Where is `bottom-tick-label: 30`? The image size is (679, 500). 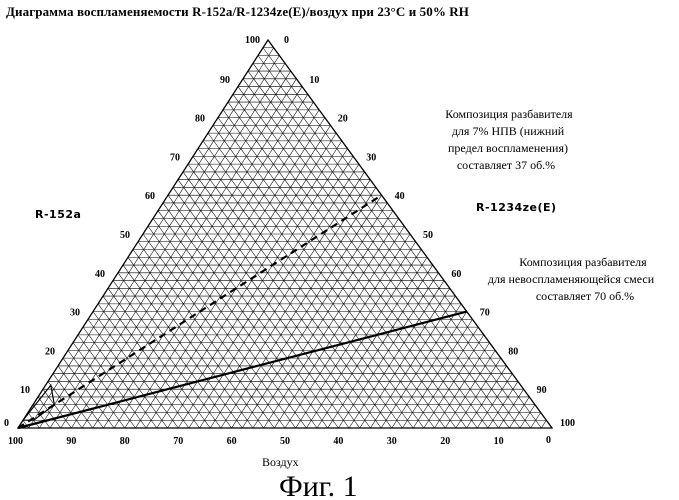 bottom-tick-label: 30 is located at coordinates (392, 441).